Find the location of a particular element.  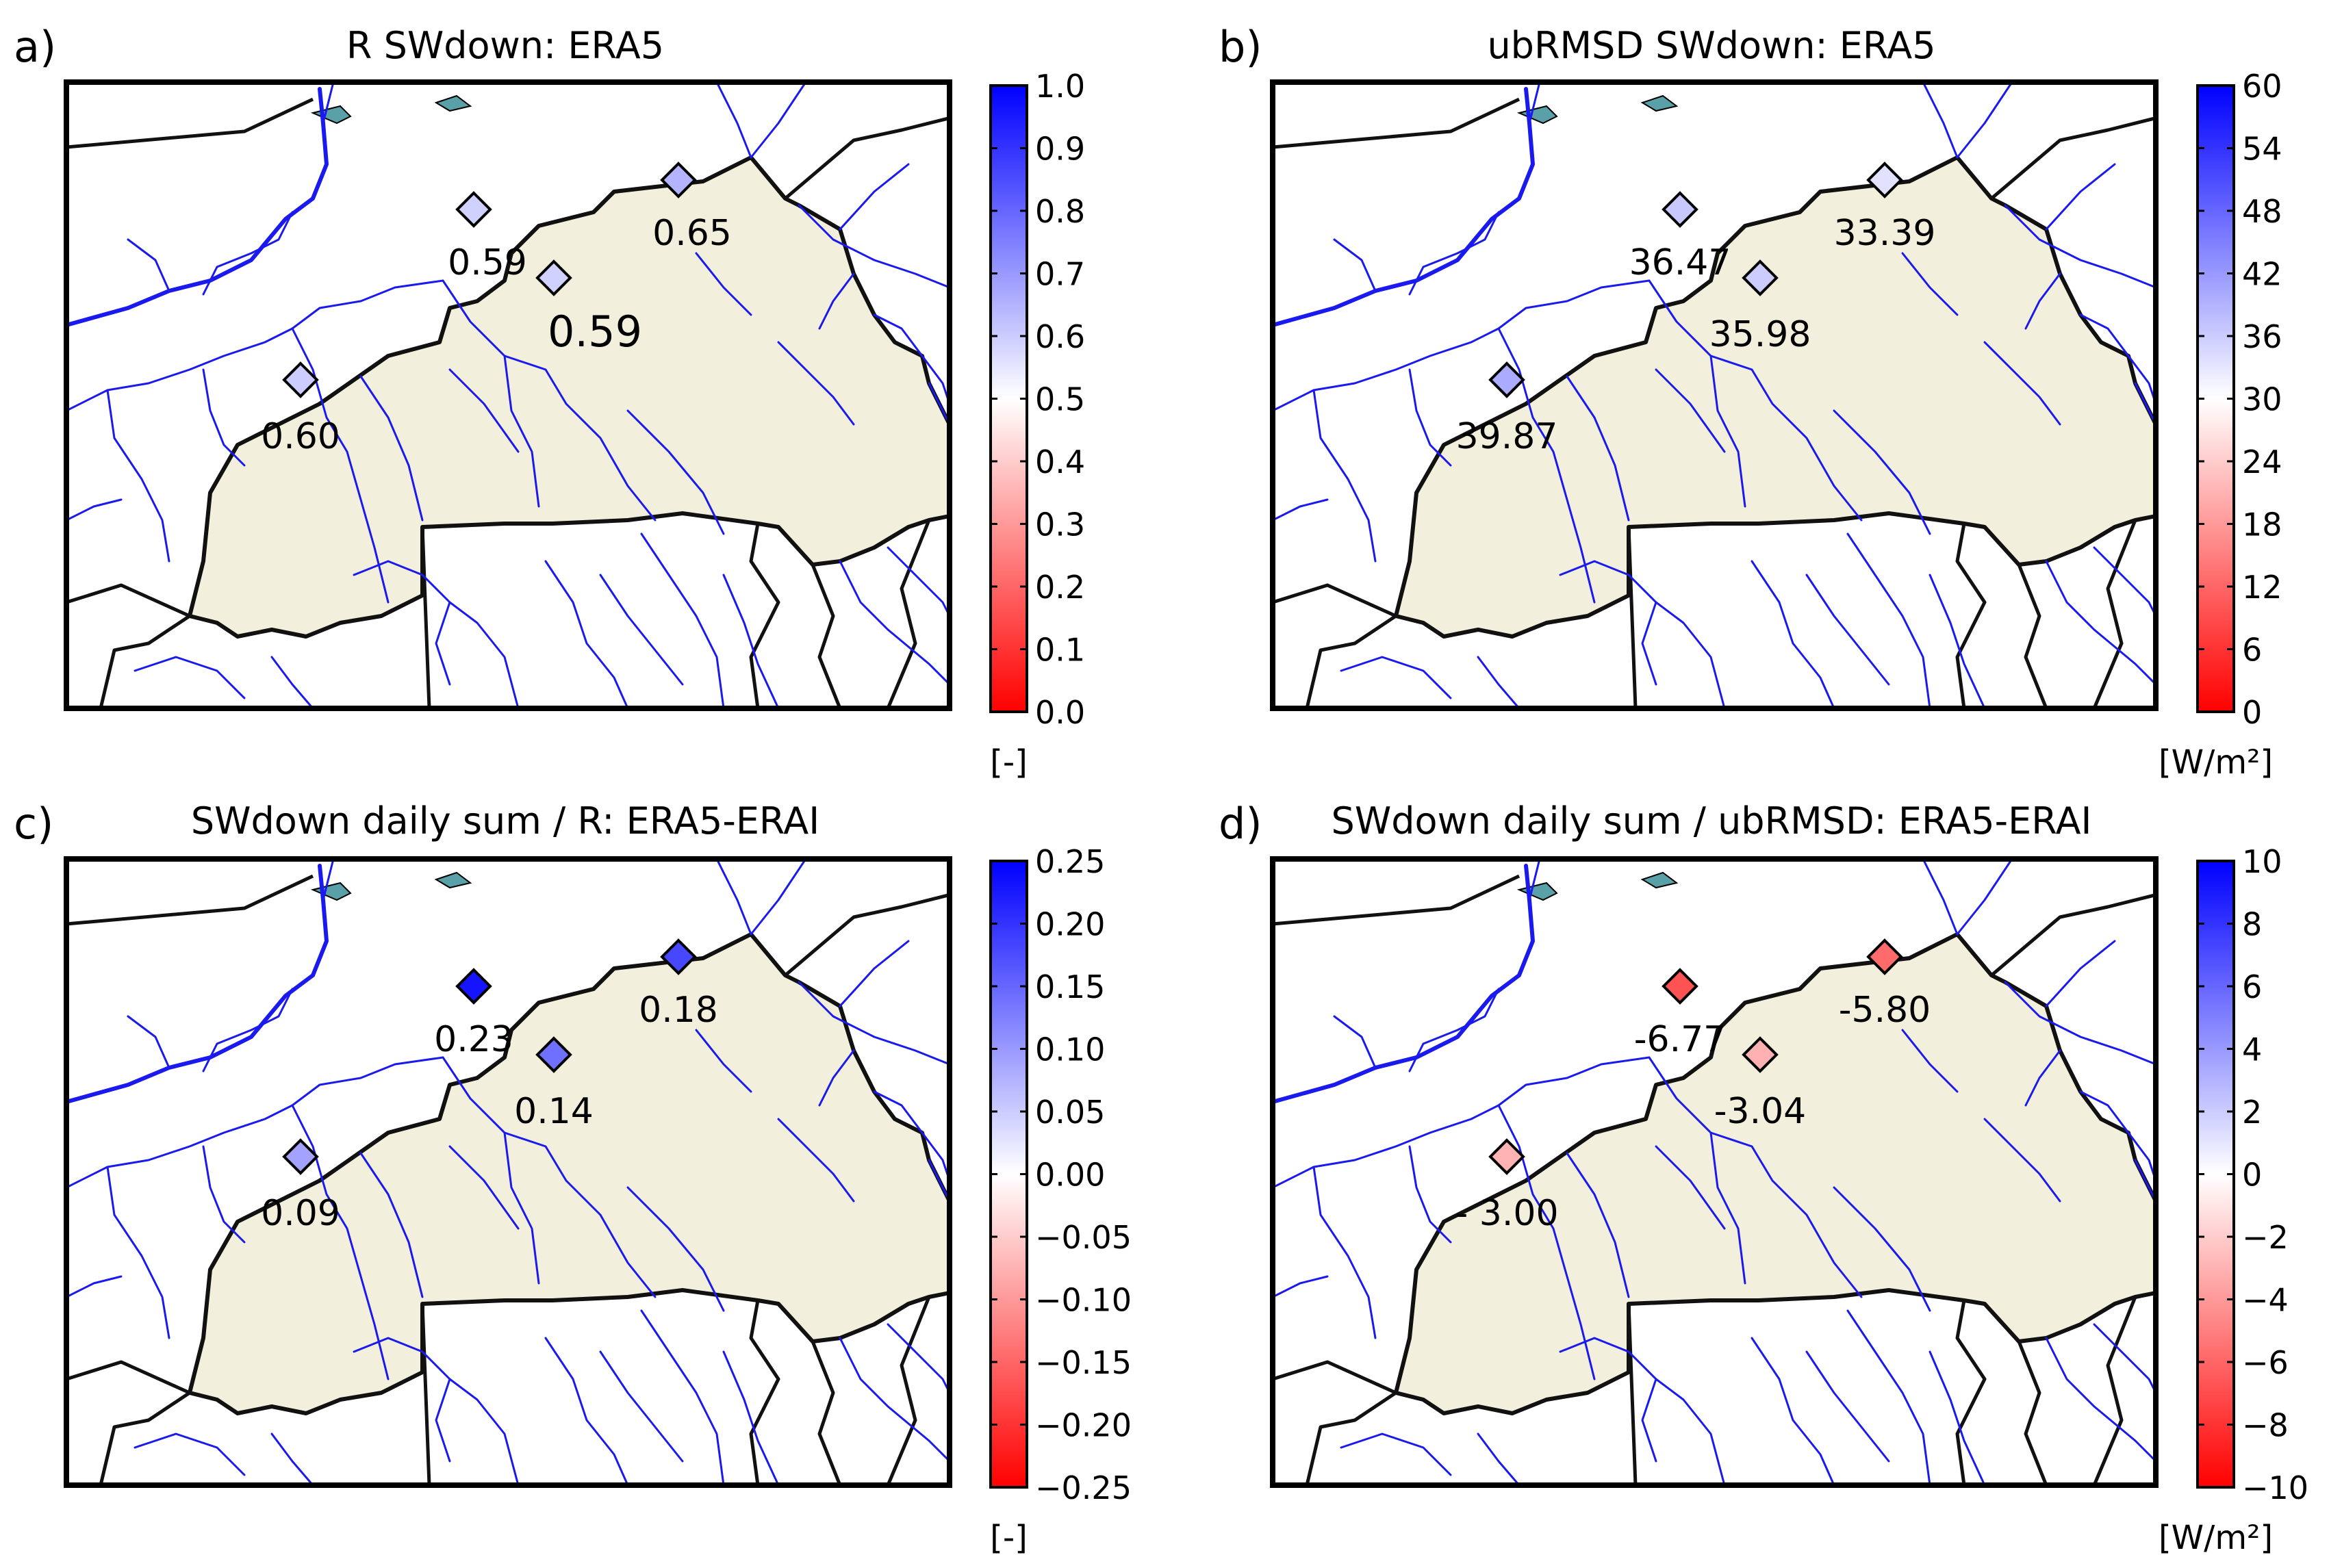

colorbar-tick-label: −2 is located at coordinates (2265, 1237).